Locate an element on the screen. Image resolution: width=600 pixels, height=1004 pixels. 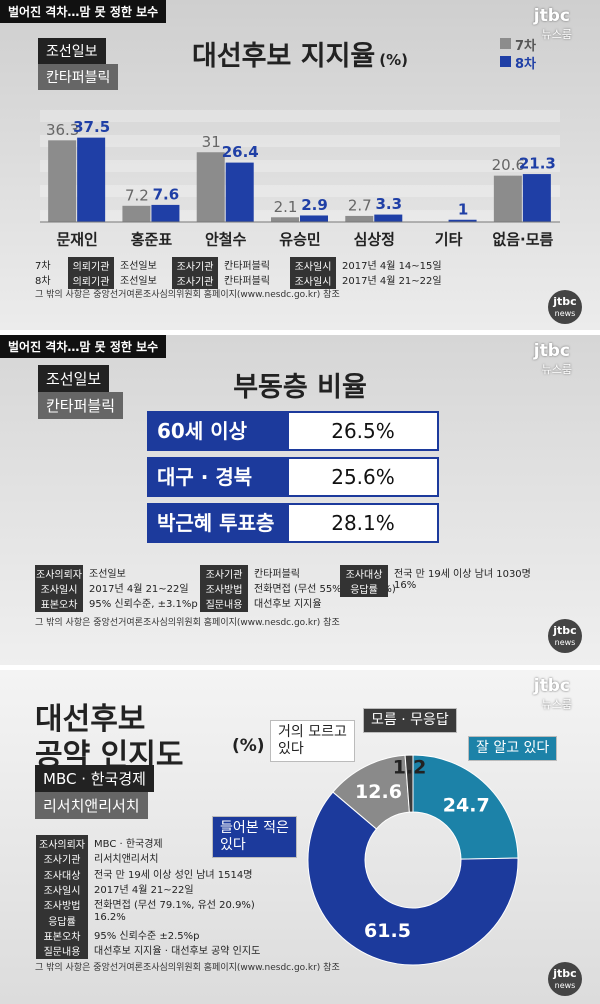
field-value: 16.2% is located at coordinates (110, 917).